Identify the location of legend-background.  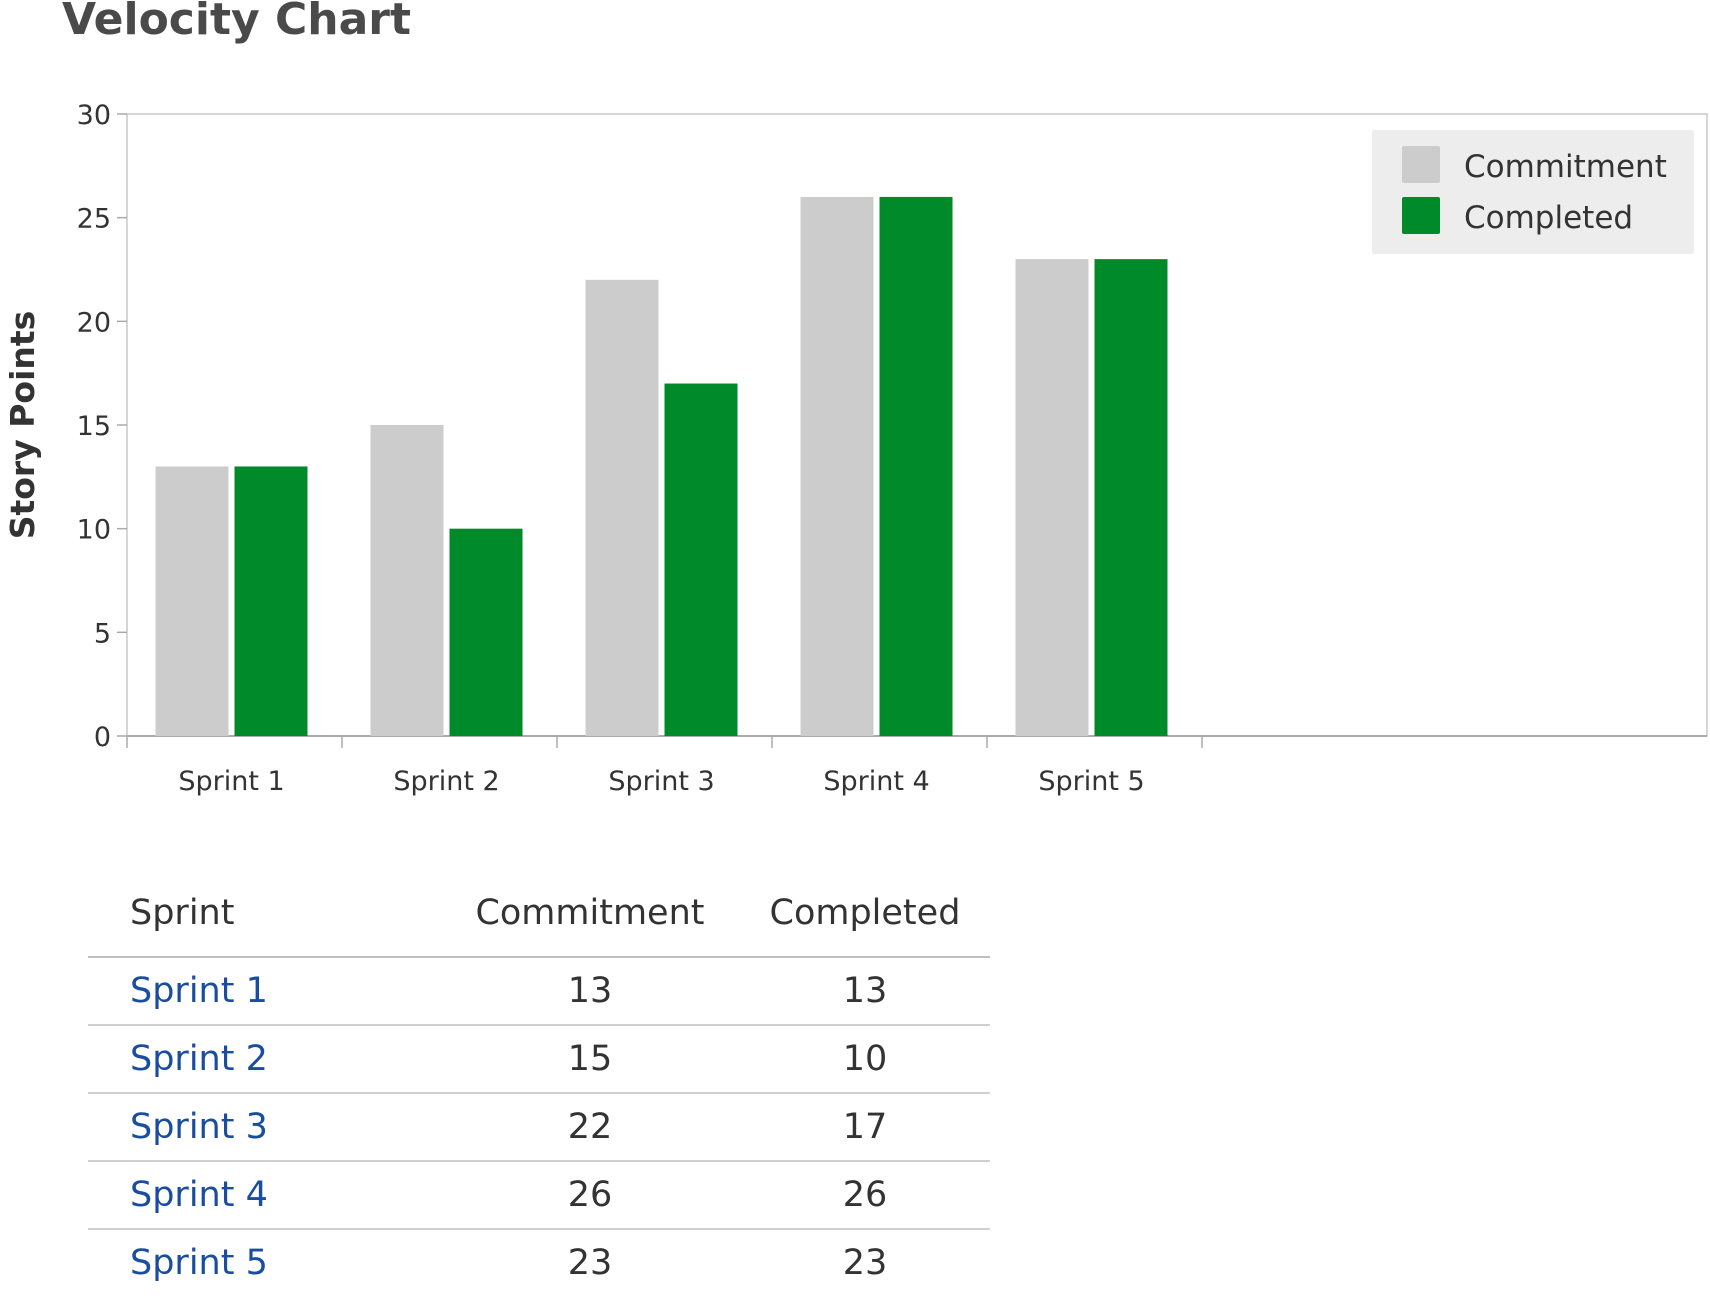
(1533, 192).